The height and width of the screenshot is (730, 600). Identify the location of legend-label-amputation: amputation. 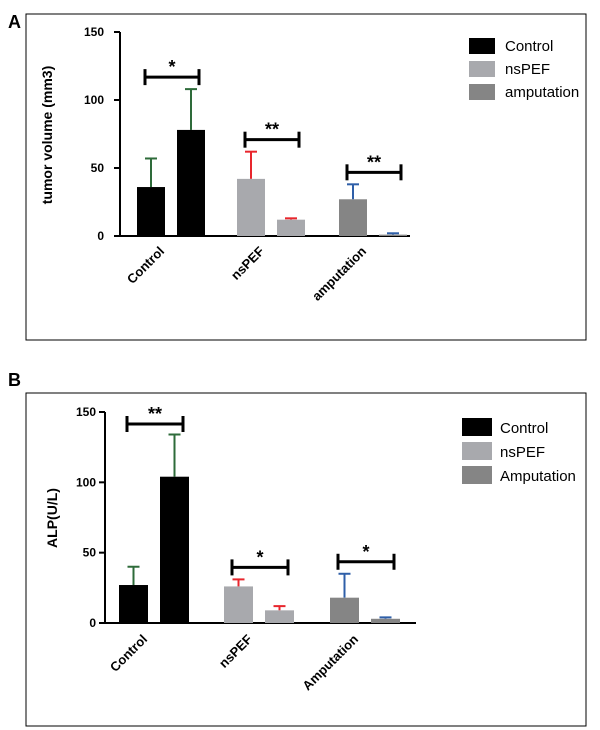
(542, 92).